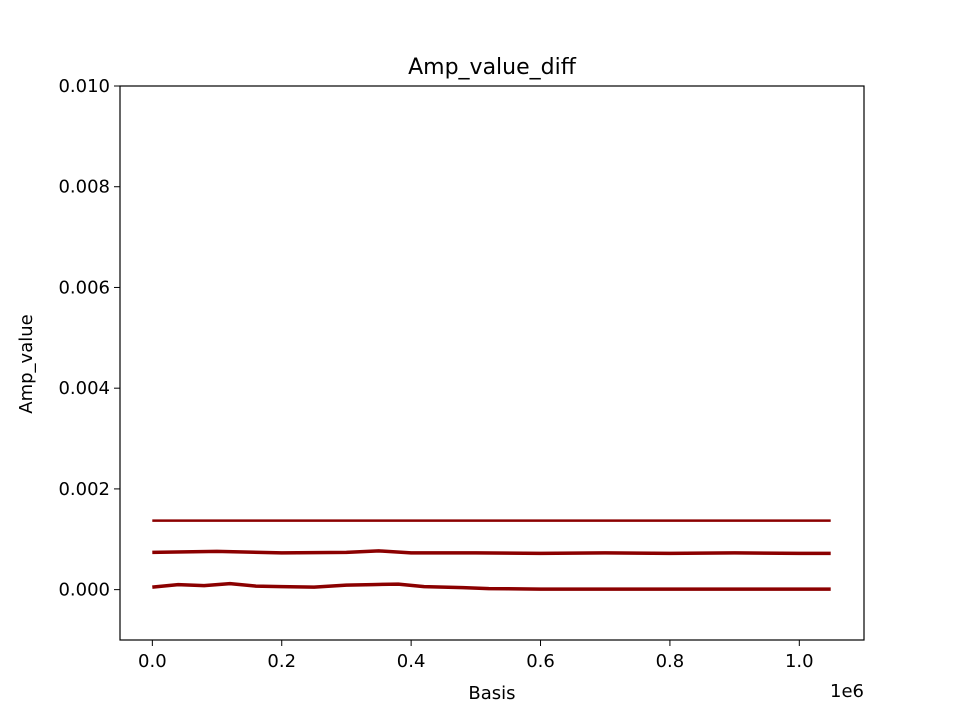 The width and height of the screenshot is (960, 720). I want to click on y-tick-label: 0.002, so click(84, 489).